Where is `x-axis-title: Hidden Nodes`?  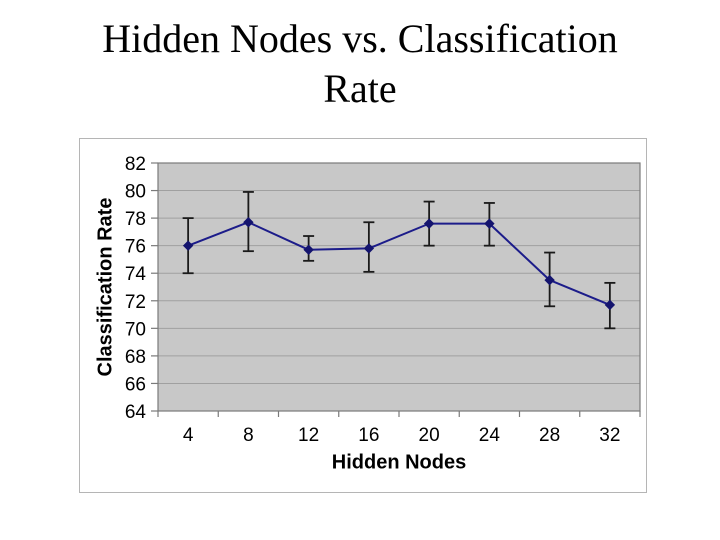
x-axis-title: Hidden Nodes is located at coordinates (399, 462).